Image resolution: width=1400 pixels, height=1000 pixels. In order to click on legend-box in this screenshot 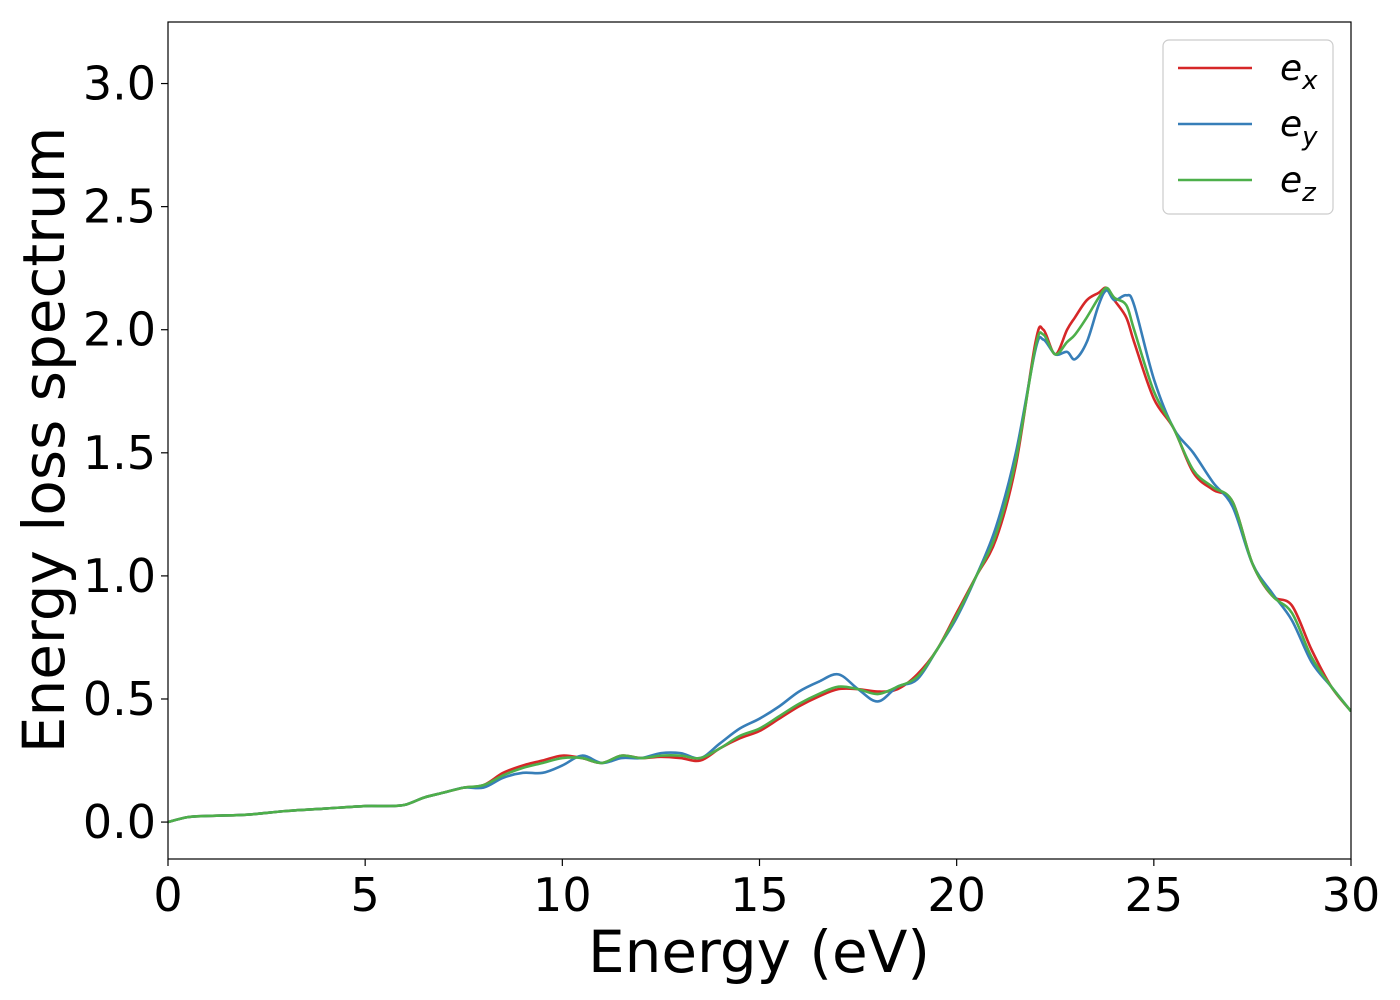, I will do `click(1248, 127)`.